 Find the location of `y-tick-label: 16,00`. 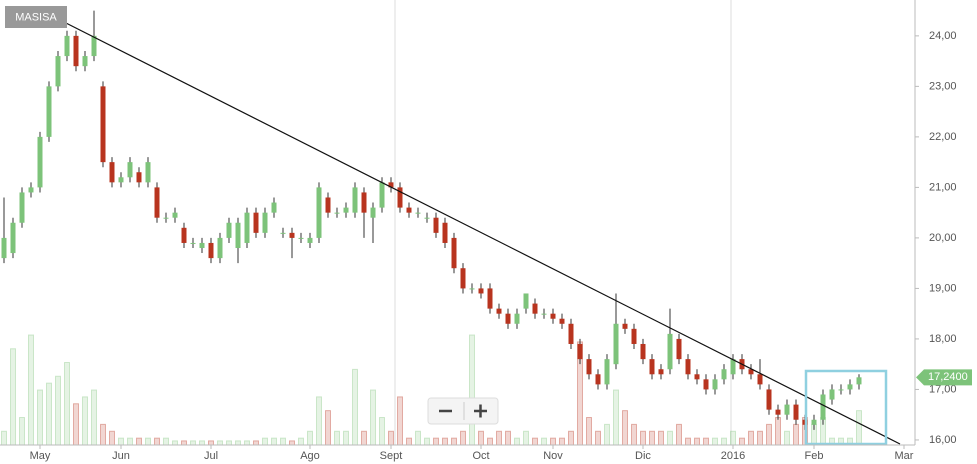

y-tick-label: 16,00 is located at coordinates (943, 440).